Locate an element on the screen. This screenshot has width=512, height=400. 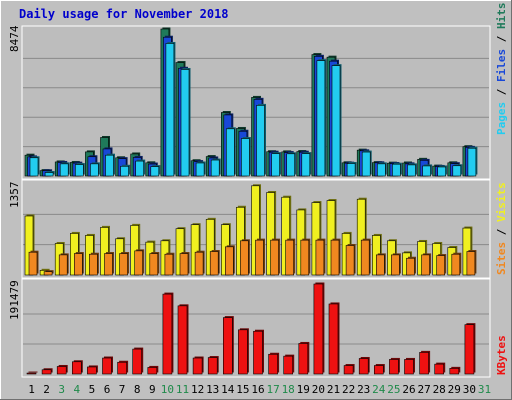
x-label-day-29: 29 is located at coordinates (454, 389).